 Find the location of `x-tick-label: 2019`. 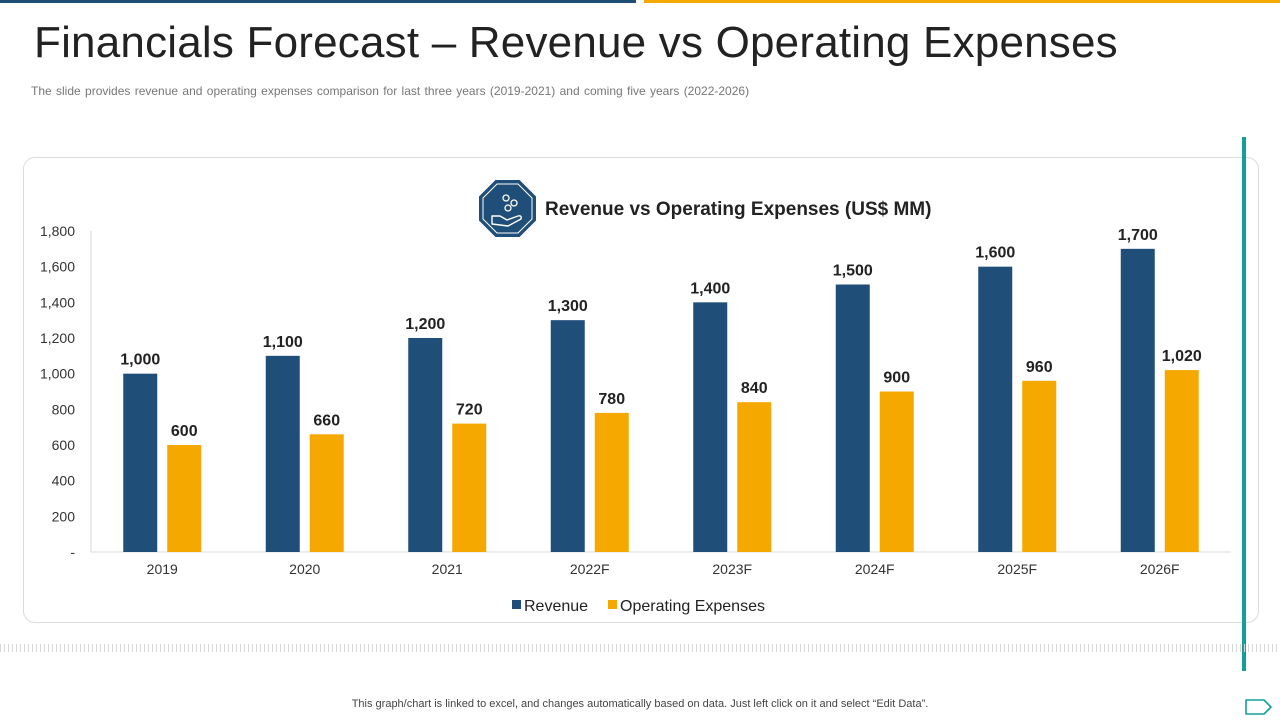

x-tick-label: 2019 is located at coordinates (162, 569).